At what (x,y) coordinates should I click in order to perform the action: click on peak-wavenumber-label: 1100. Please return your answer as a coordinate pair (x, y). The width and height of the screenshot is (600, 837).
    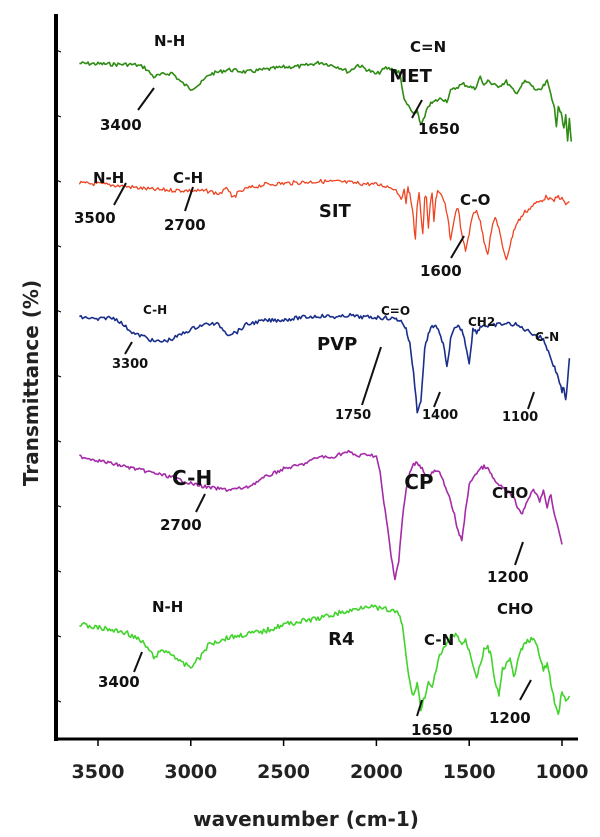
    Looking at the image, I should click on (520, 417).